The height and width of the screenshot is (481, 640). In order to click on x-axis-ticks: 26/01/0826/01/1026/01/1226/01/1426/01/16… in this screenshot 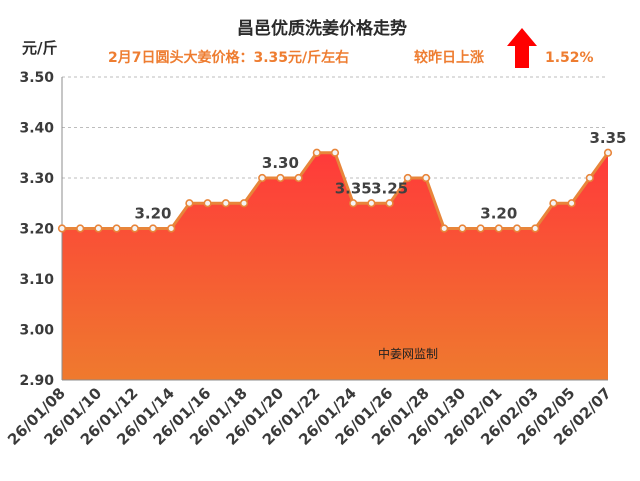, I will do `click(309, 416)`.